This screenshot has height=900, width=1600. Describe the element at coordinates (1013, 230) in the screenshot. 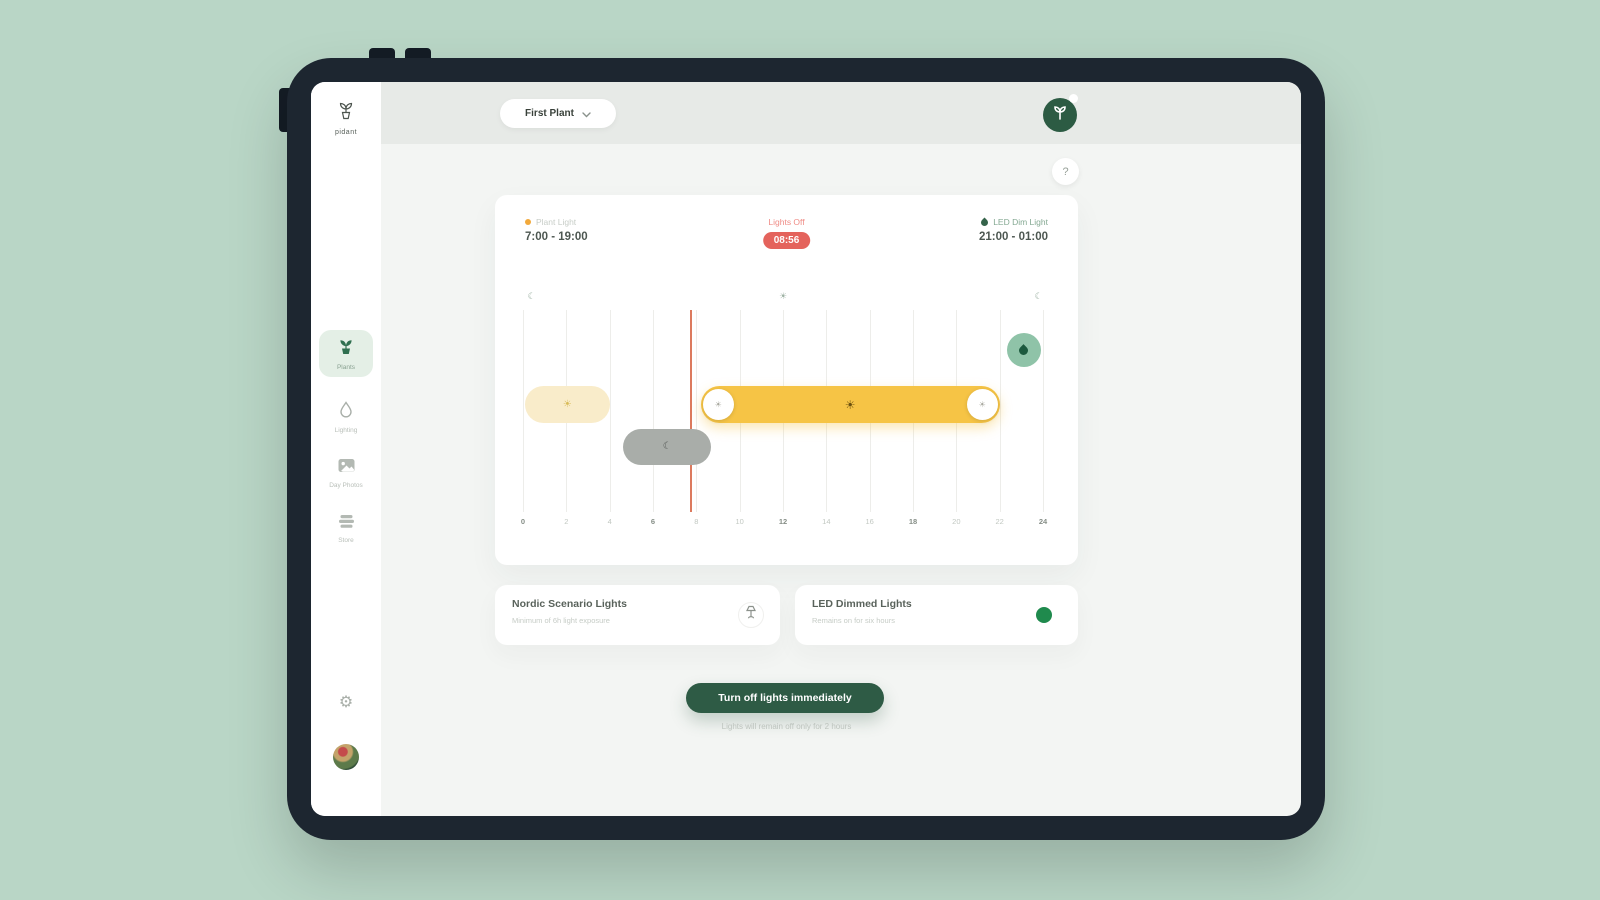

I see `led-dim-summary: LED Dim Light 21:00 - 01:00` at that location.